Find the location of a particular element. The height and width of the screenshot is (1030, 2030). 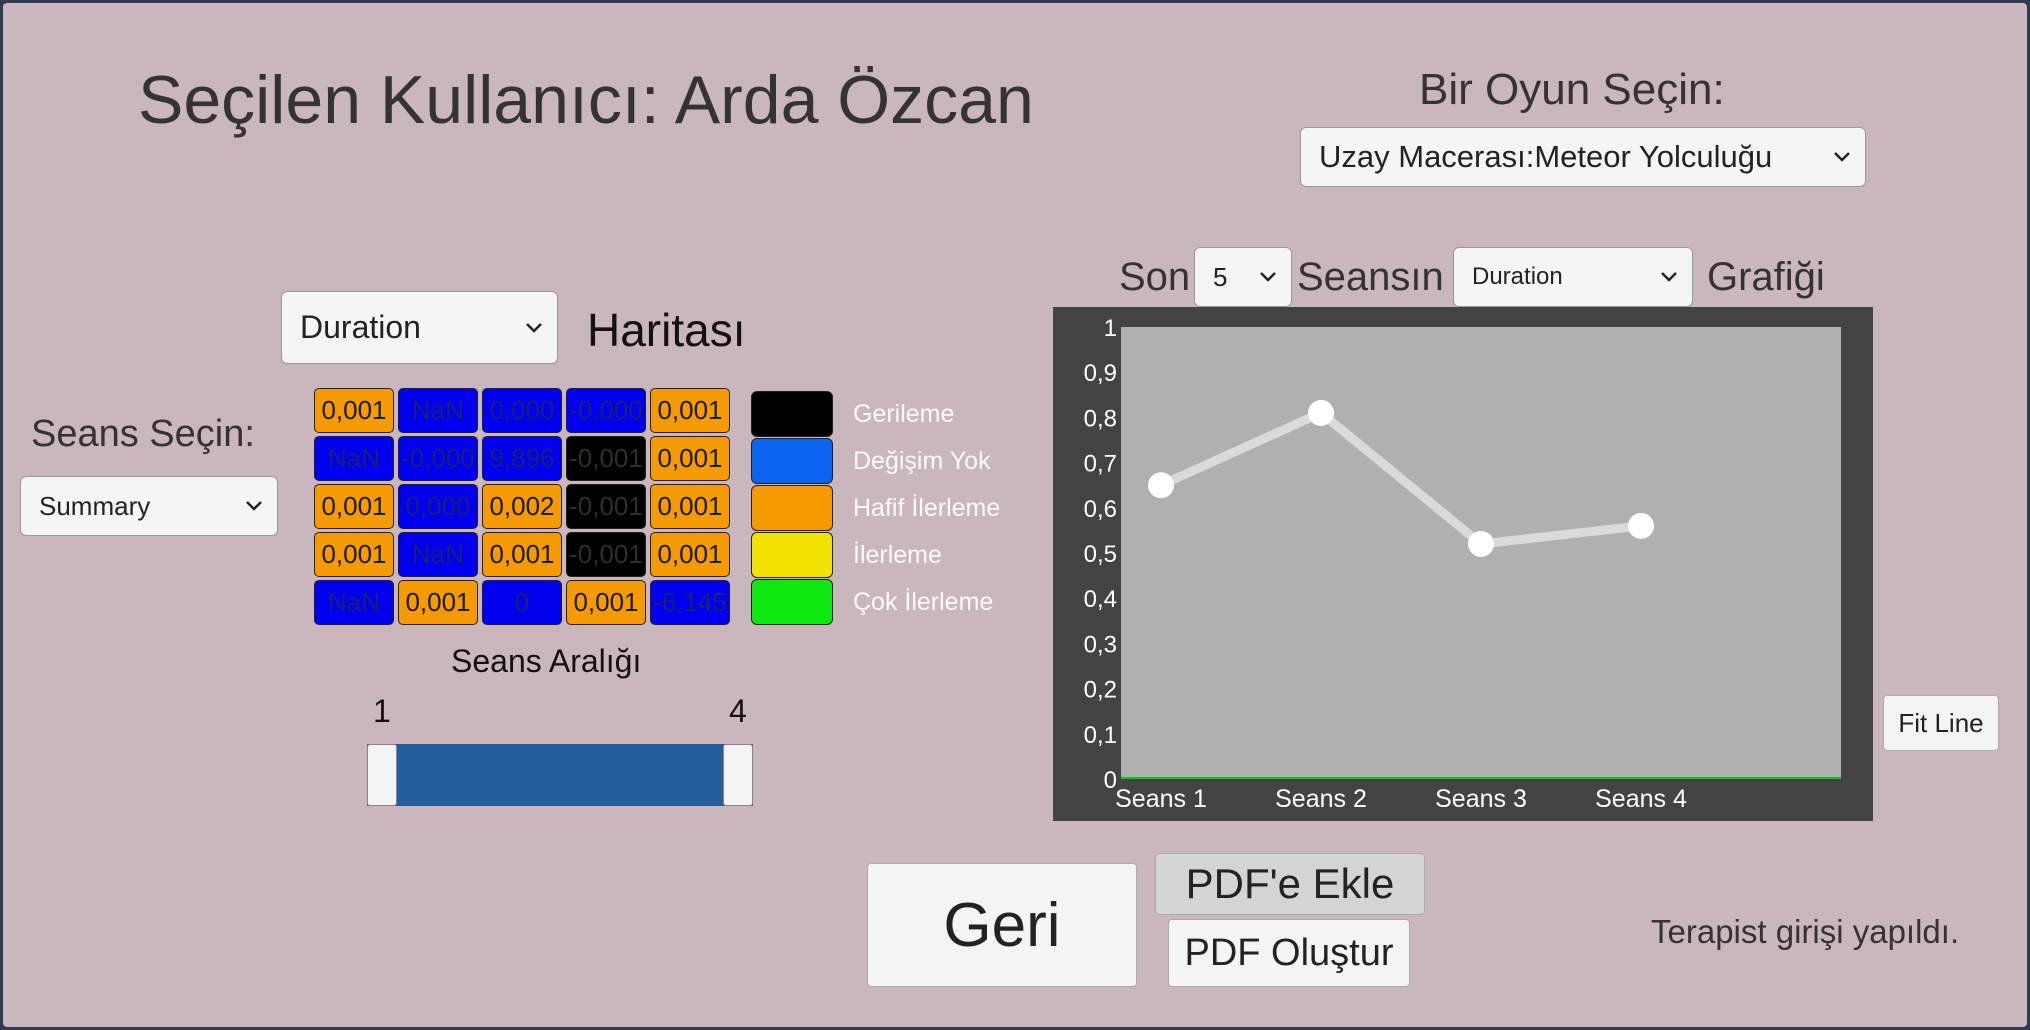

y-tick-label: 0,6 is located at coordinates (1100, 509).